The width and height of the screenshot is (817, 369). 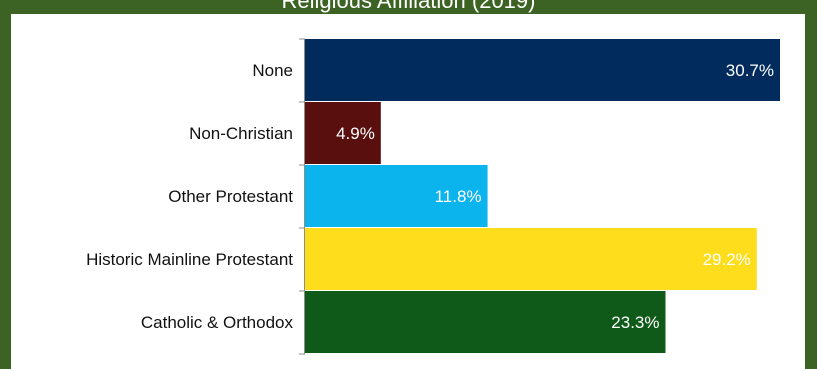 I want to click on category-label: None, so click(x=272, y=70).